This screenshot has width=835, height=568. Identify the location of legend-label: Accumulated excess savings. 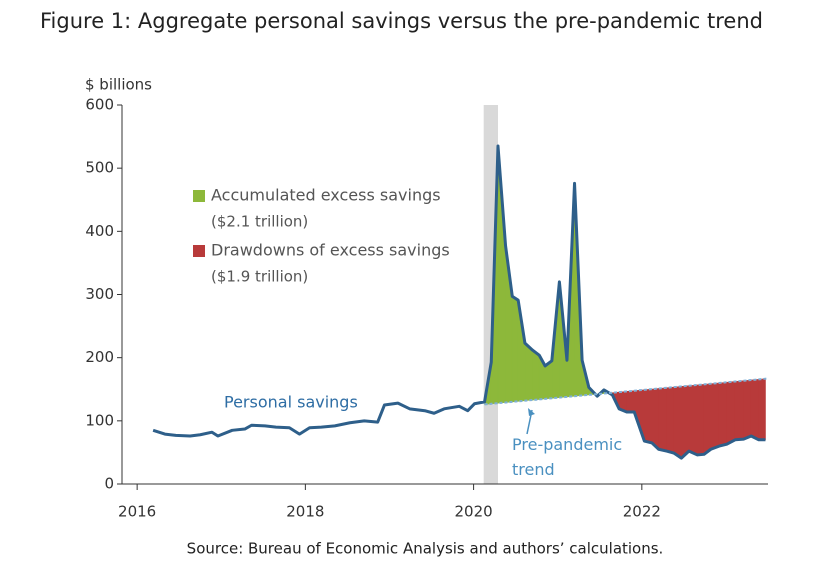
(326, 195).